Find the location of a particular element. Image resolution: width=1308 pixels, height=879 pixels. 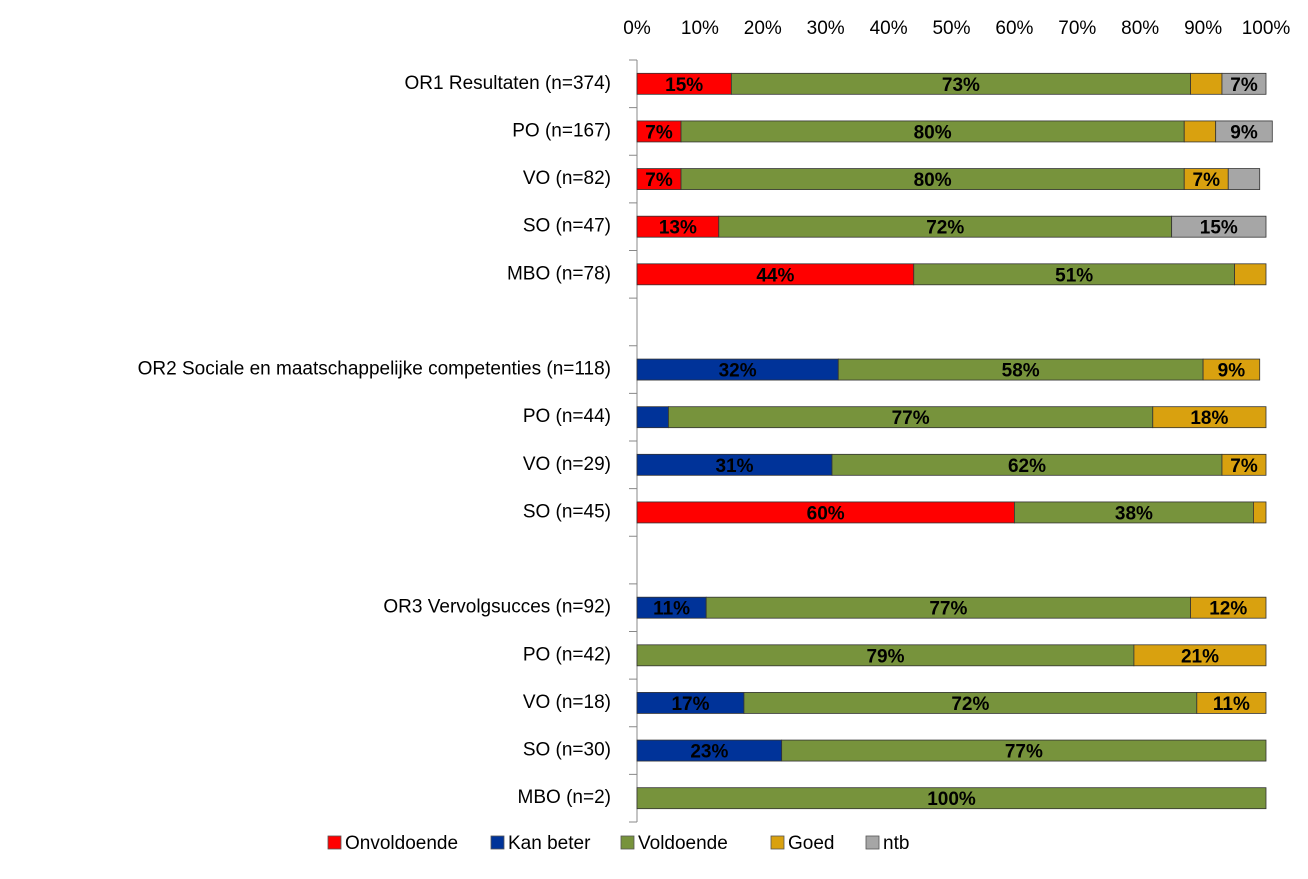

data-label: 17% is located at coordinates (690, 704).